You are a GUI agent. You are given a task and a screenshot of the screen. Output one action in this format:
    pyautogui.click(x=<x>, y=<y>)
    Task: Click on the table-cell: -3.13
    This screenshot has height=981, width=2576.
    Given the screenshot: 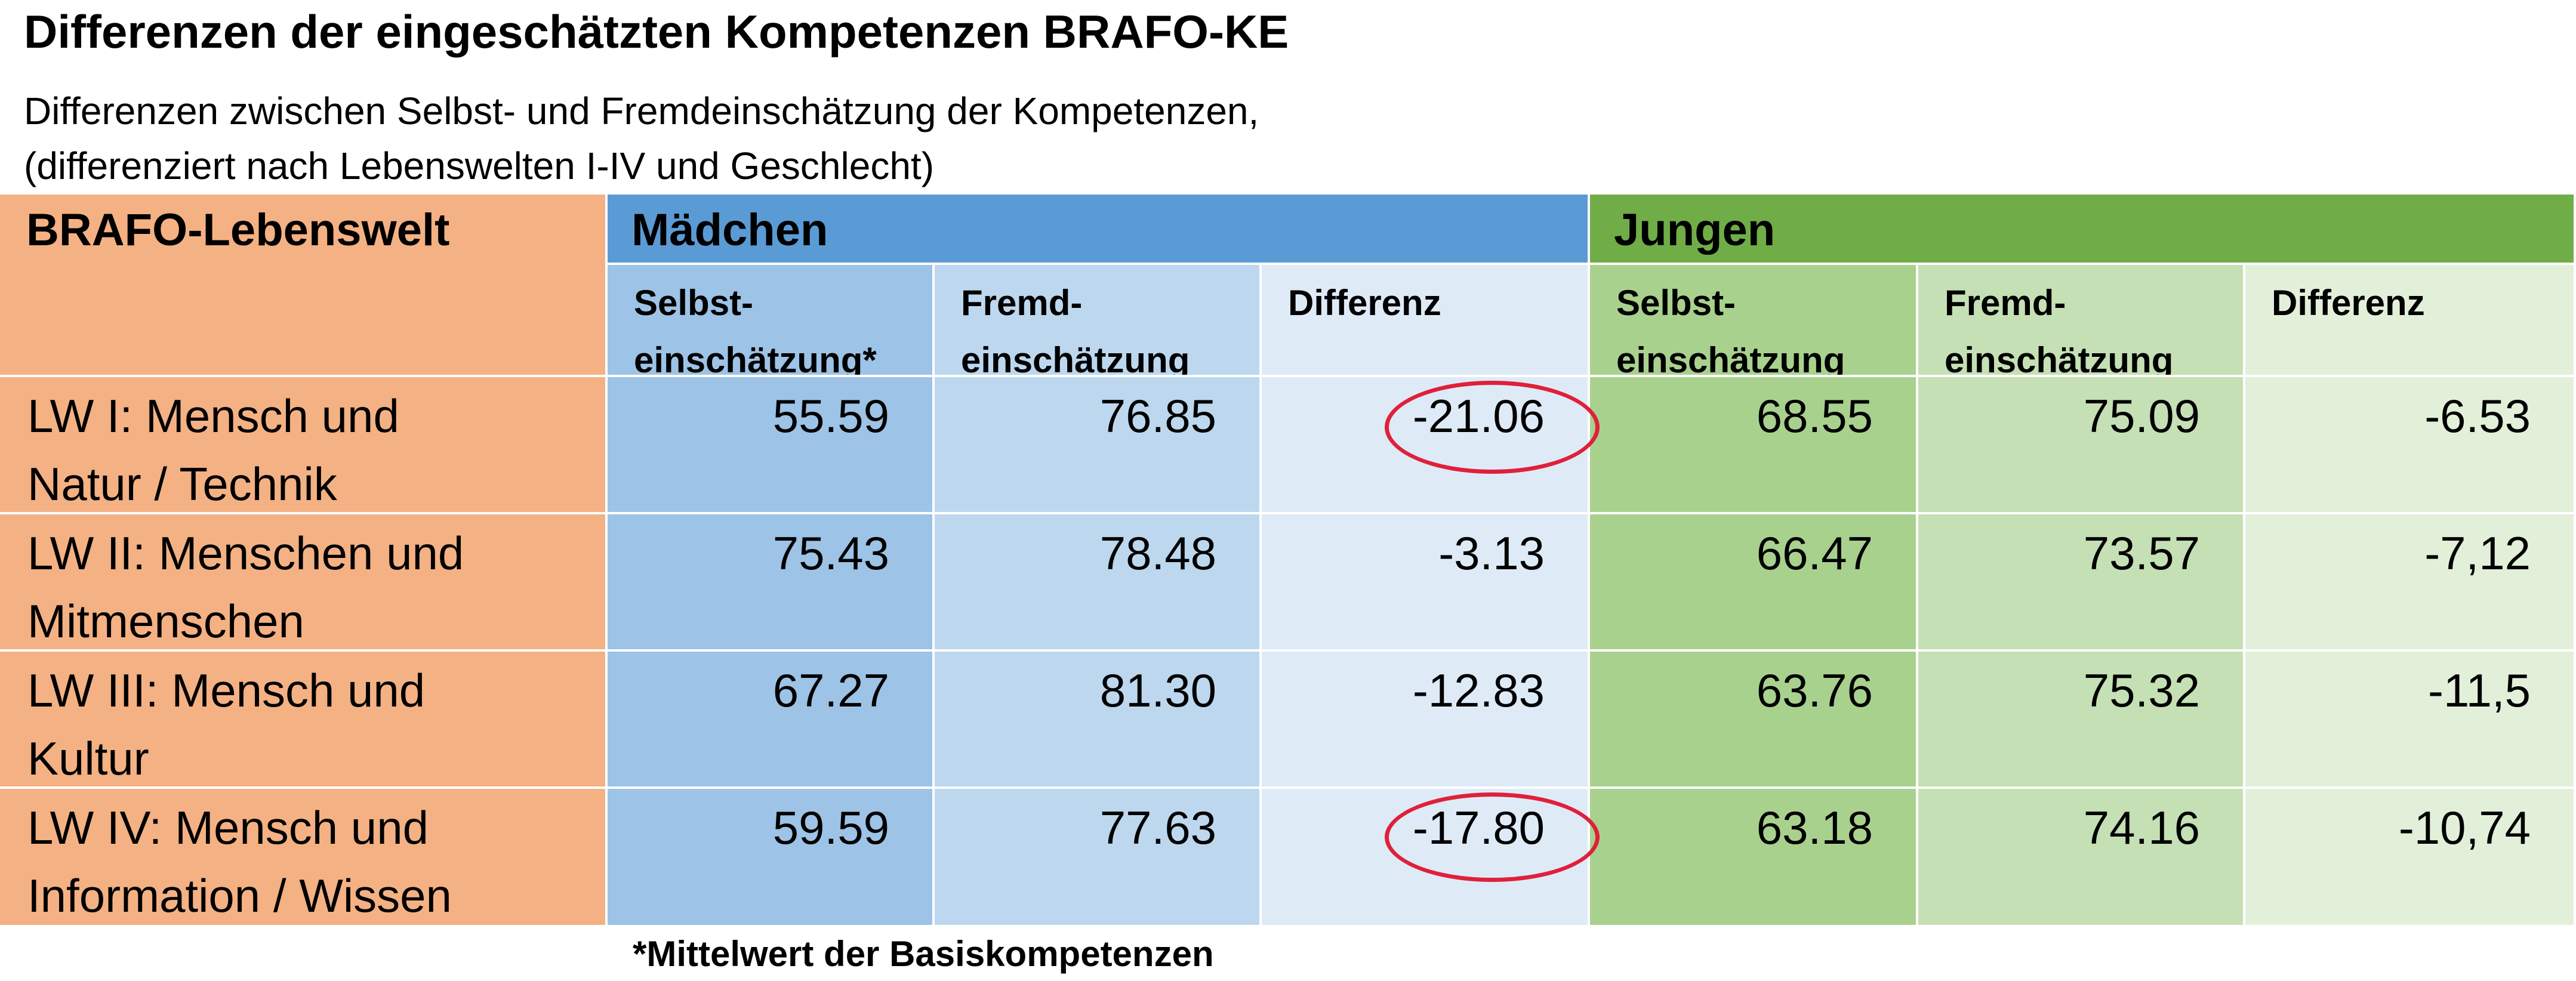 What is the action you would take?
    pyautogui.click(x=1426, y=583)
    